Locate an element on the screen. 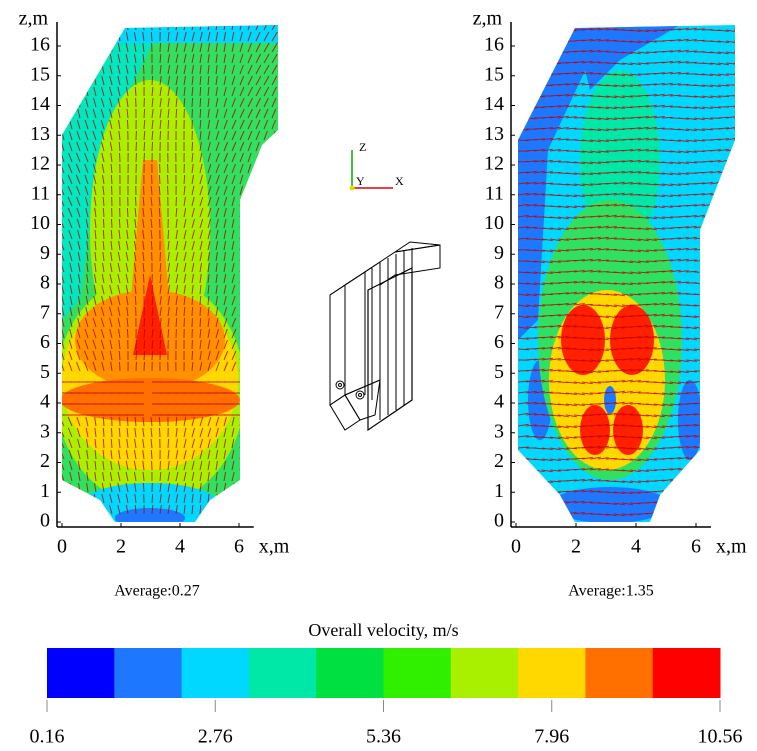  y-tick-label: 3 is located at coordinates (499, 431).